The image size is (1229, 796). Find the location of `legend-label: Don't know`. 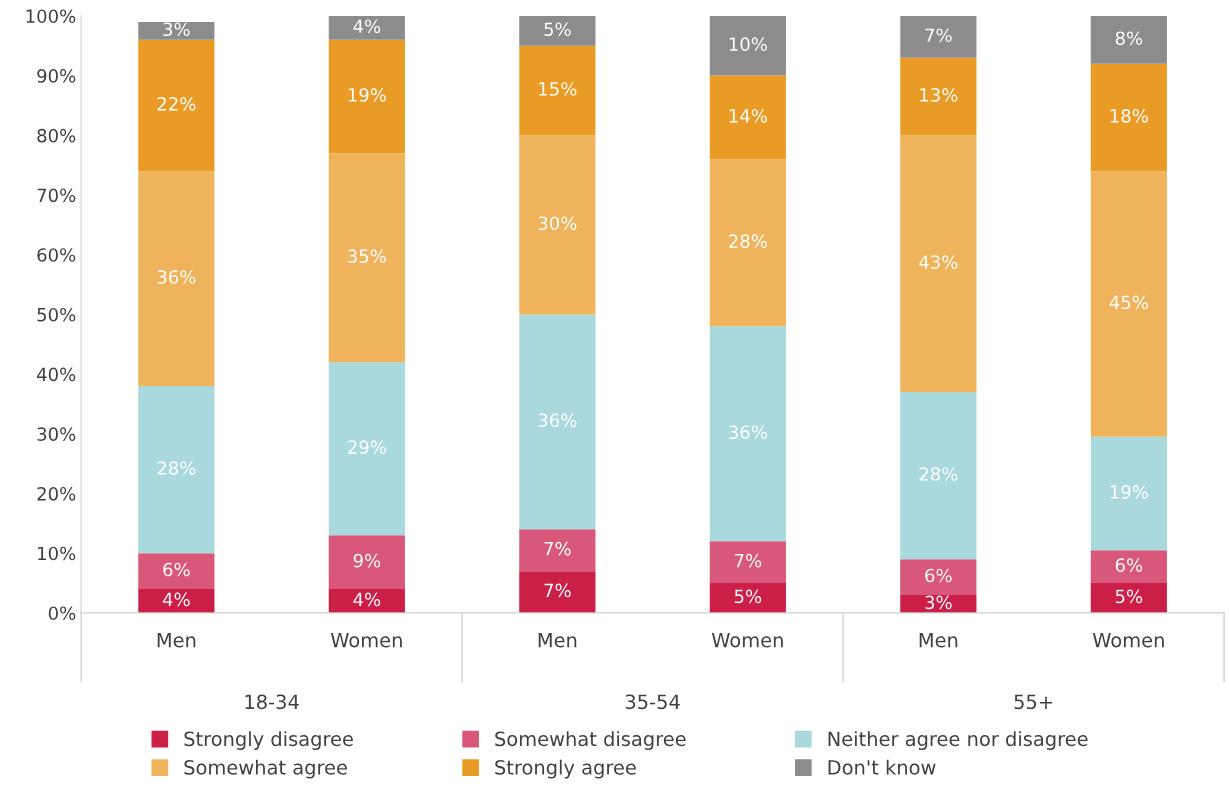

legend-label: Don't know is located at coordinates (882, 767).